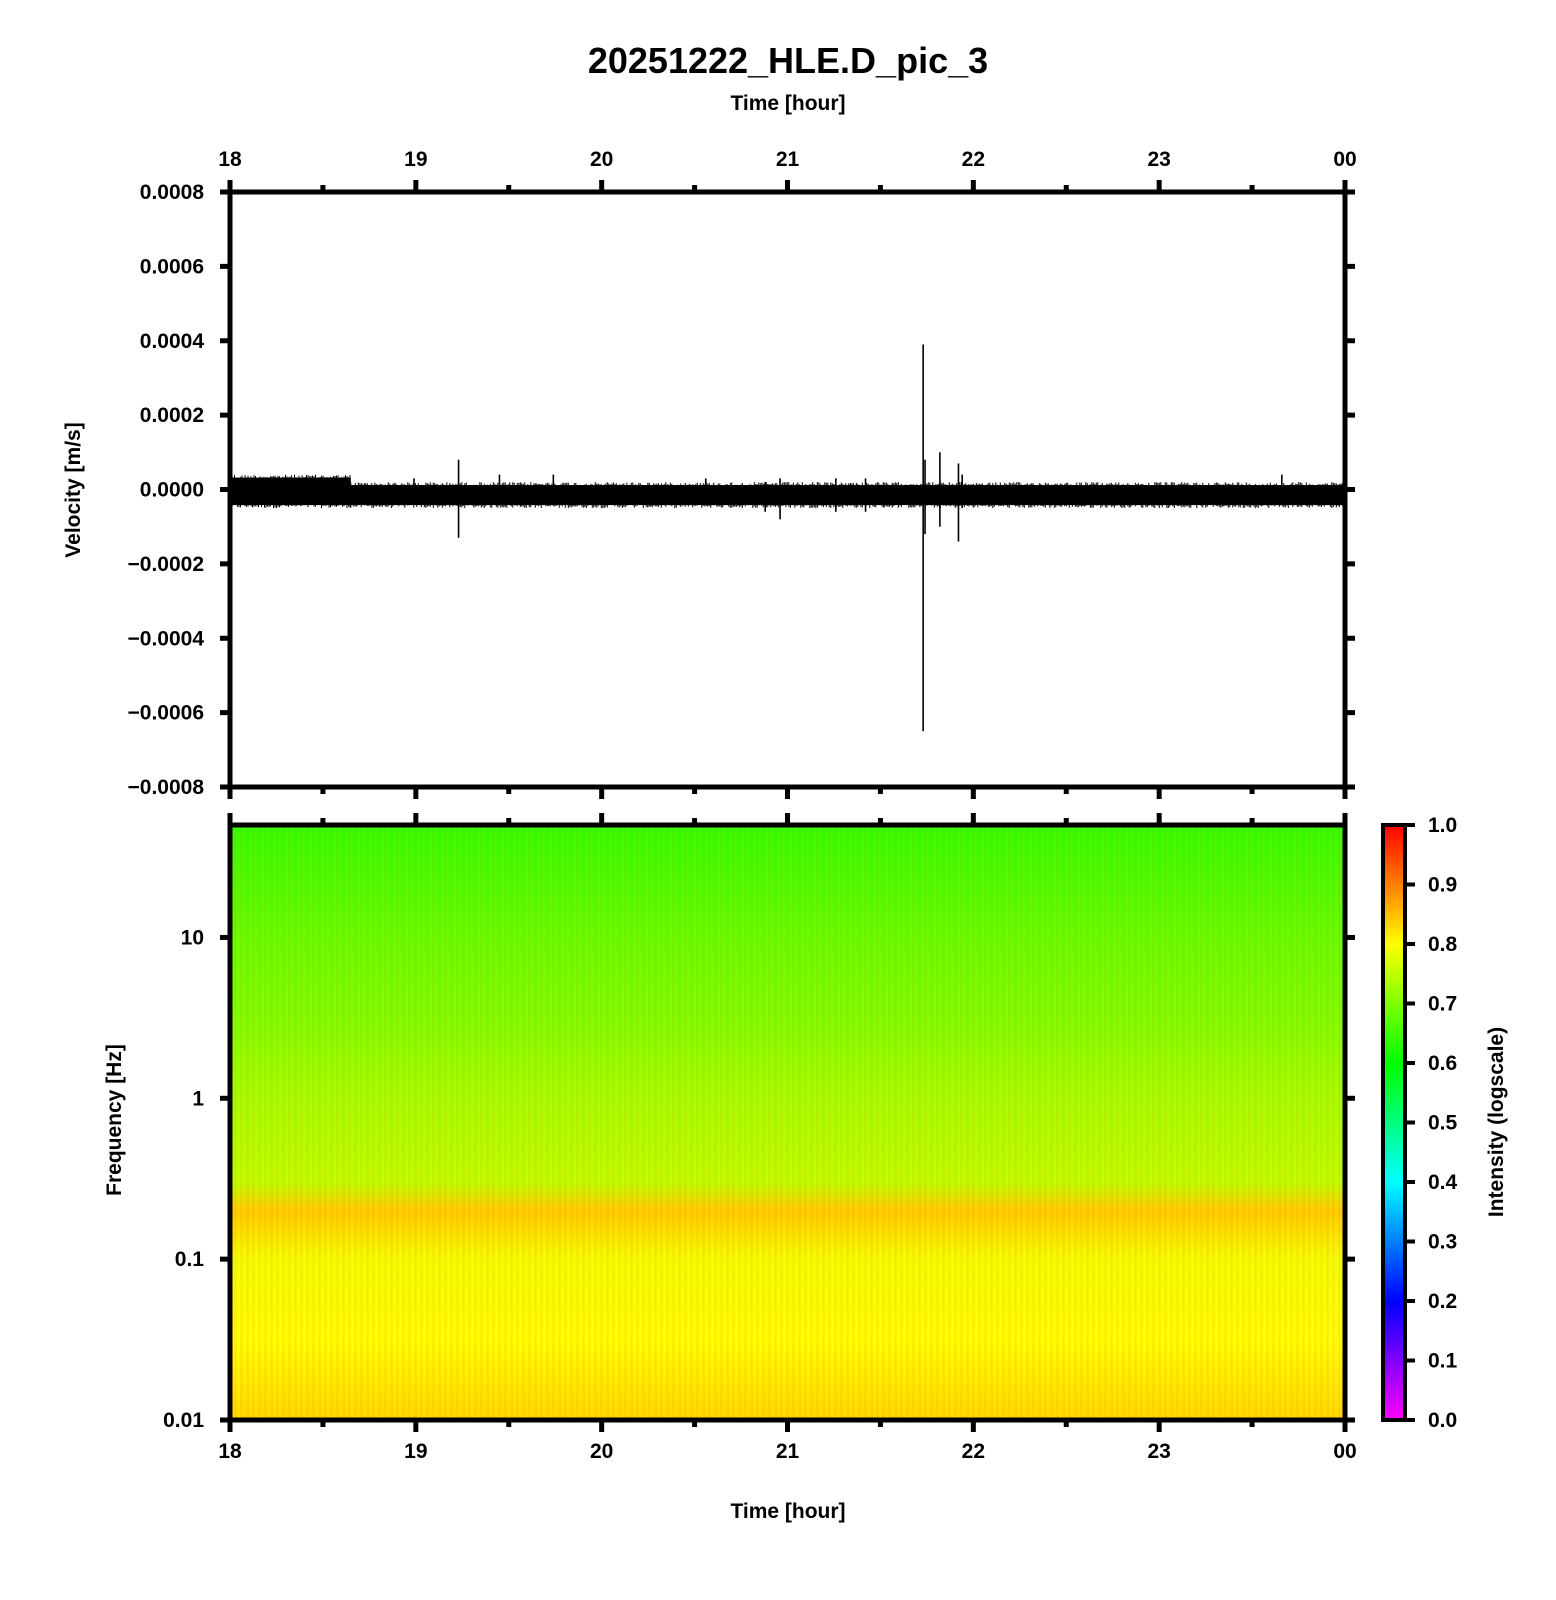 The width and height of the screenshot is (1556, 1600). Describe the element at coordinates (973, 159) in the screenshot. I see `waveform-top-x-tick-label: 22` at that location.